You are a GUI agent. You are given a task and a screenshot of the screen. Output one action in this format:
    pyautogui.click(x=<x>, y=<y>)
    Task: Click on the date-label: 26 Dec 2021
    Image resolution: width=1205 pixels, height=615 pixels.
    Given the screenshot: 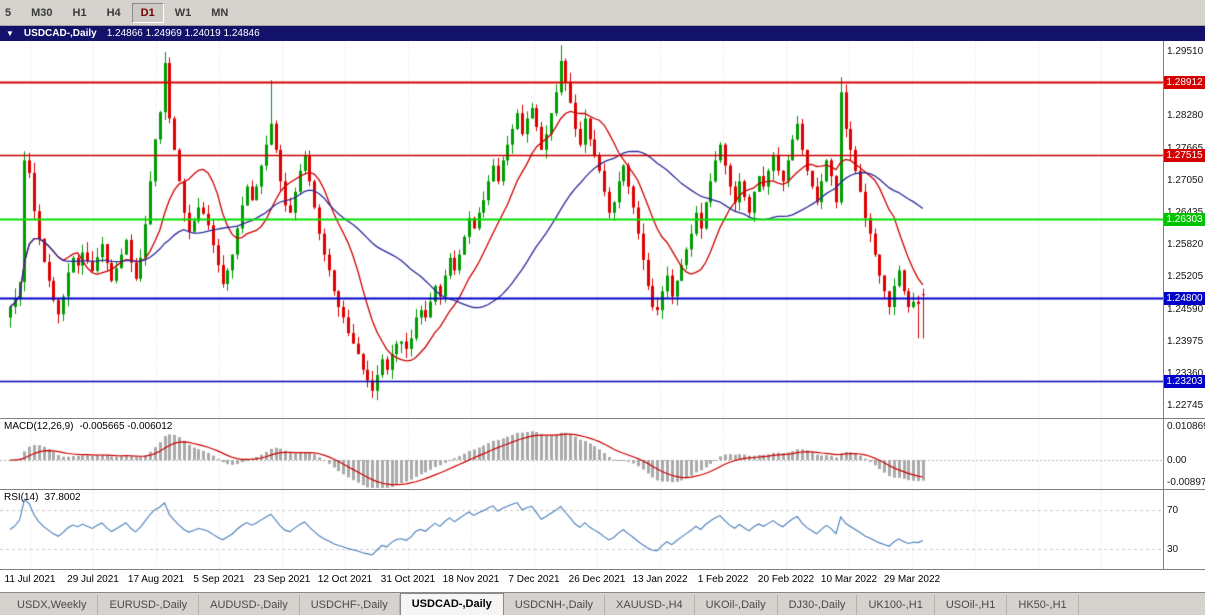 What is the action you would take?
    pyautogui.click(x=597, y=579)
    